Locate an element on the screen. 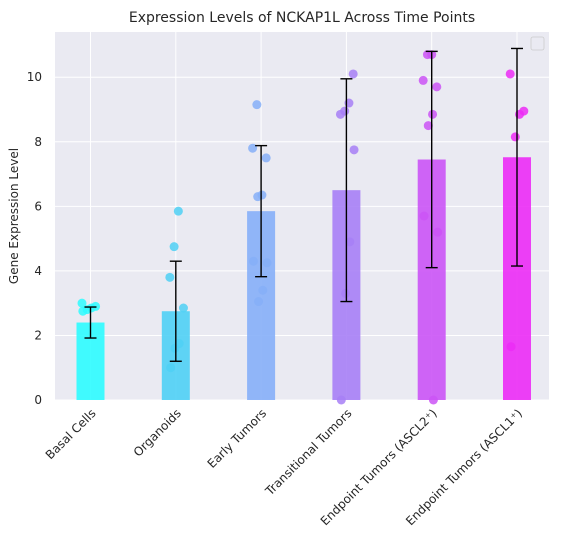  x-tick-label: Organoids is located at coordinates (157, 432).